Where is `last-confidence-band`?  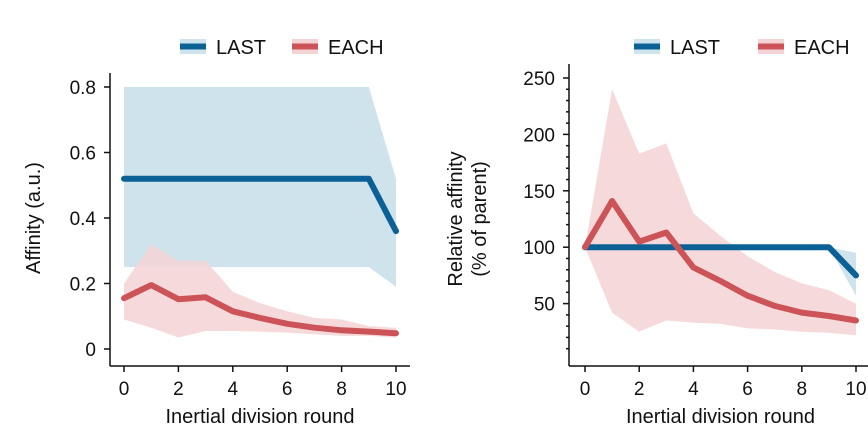 last-confidence-band is located at coordinates (260, 187).